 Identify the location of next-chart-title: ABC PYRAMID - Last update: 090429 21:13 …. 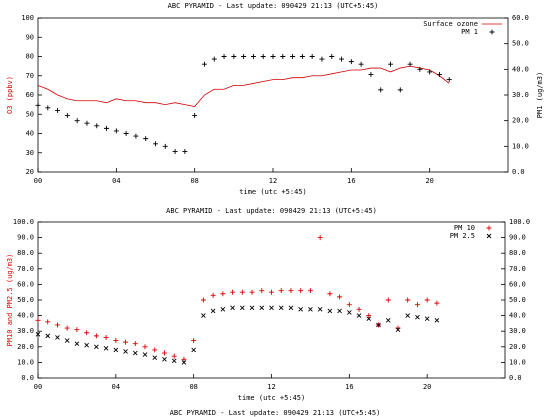
(275, 413).